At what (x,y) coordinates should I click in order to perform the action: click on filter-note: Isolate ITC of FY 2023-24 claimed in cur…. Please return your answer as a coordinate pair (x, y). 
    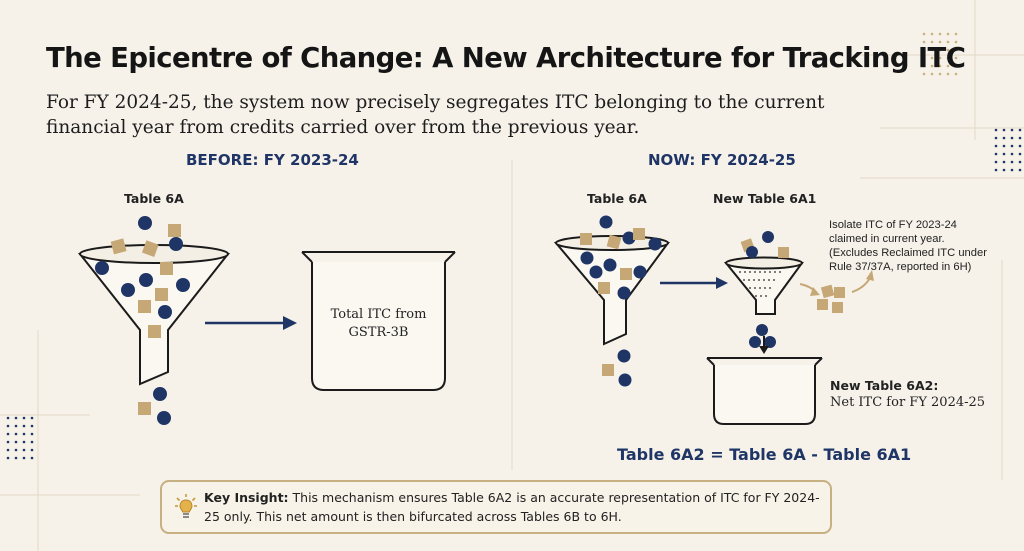
    Looking at the image, I should click on (924, 246).